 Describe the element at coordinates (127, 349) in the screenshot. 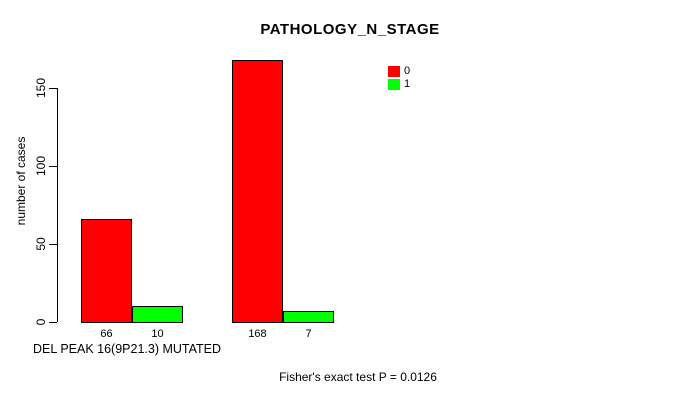

I see `x-axis-label: DEL PEAK 16(9P21.3) MUTATED` at that location.